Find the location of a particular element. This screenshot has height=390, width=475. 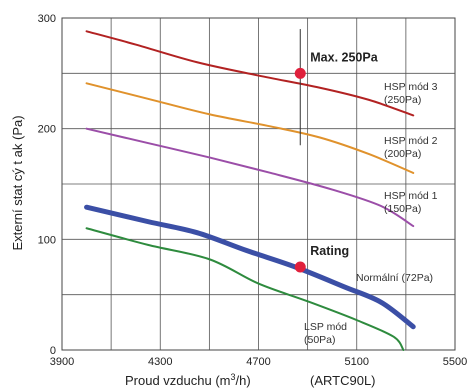

series-label-hsp1: HSP mód 1 is located at coordinates (411, 196).